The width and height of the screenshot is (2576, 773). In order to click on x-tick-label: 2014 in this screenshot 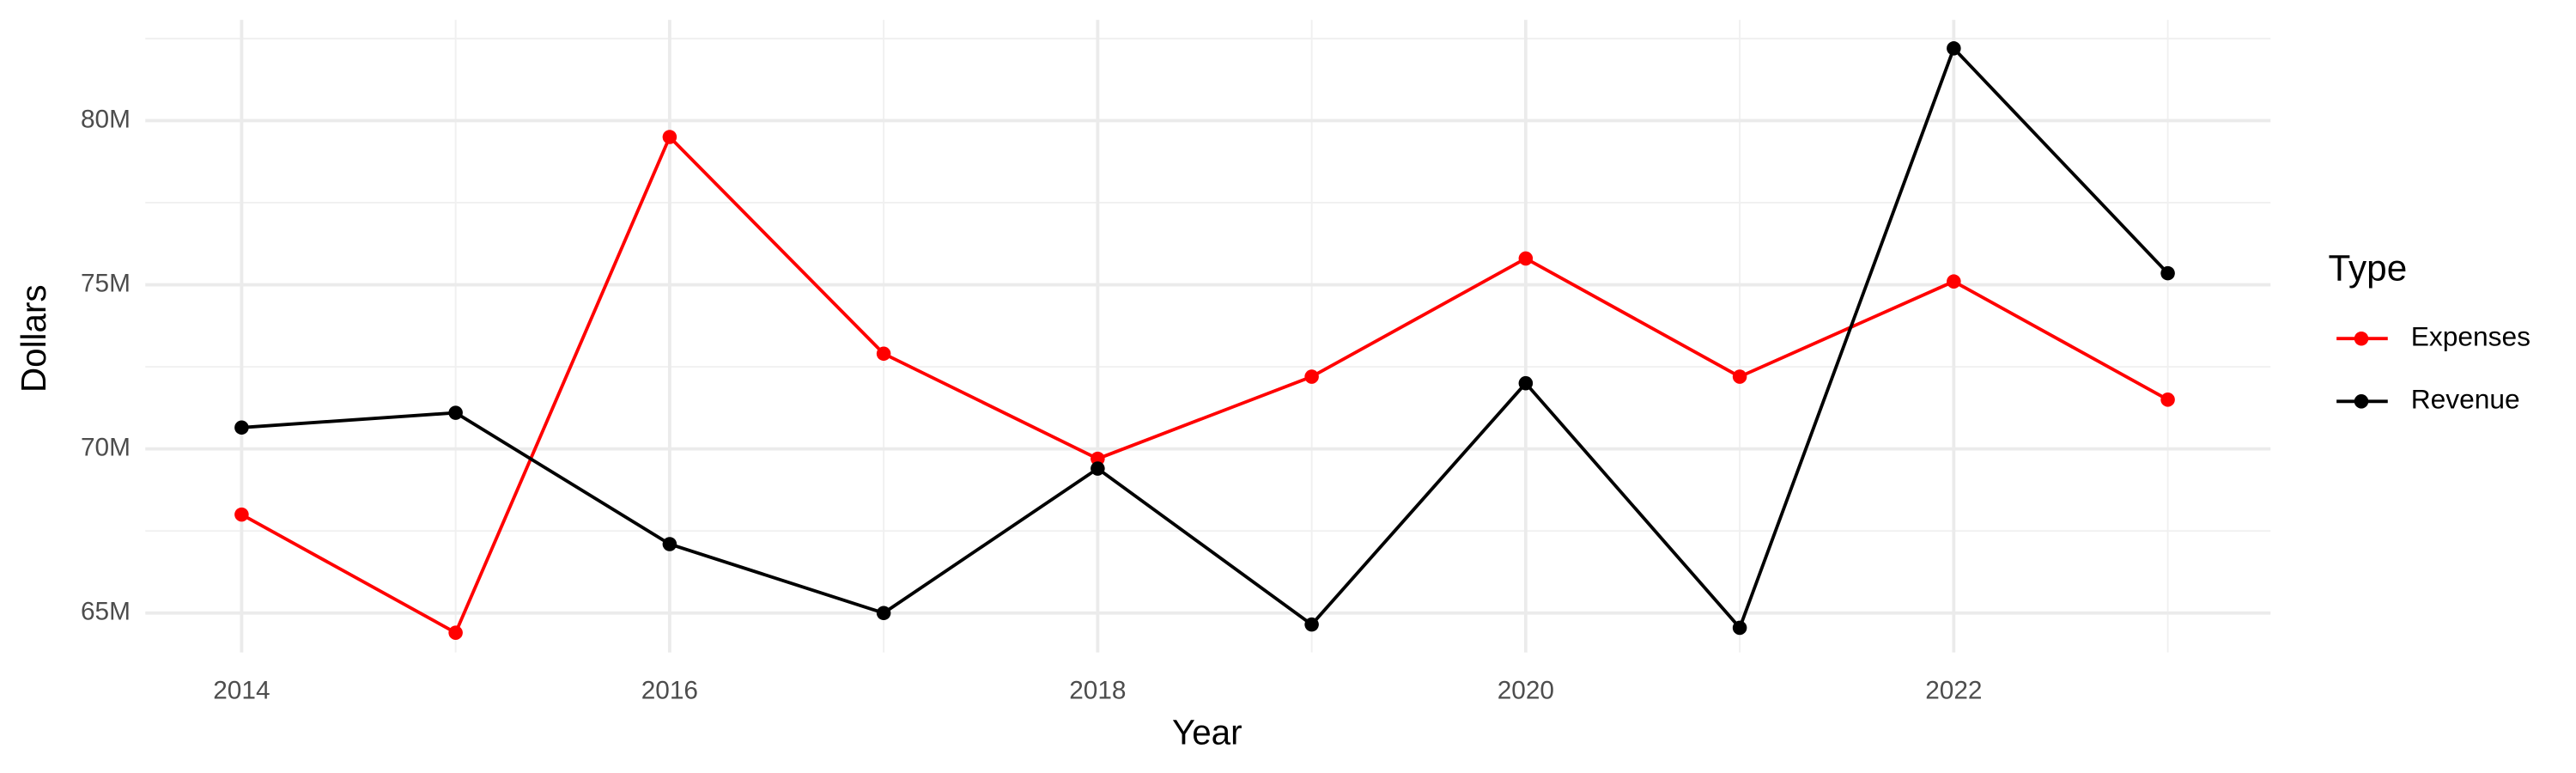, I will do `click(241, 691)`.